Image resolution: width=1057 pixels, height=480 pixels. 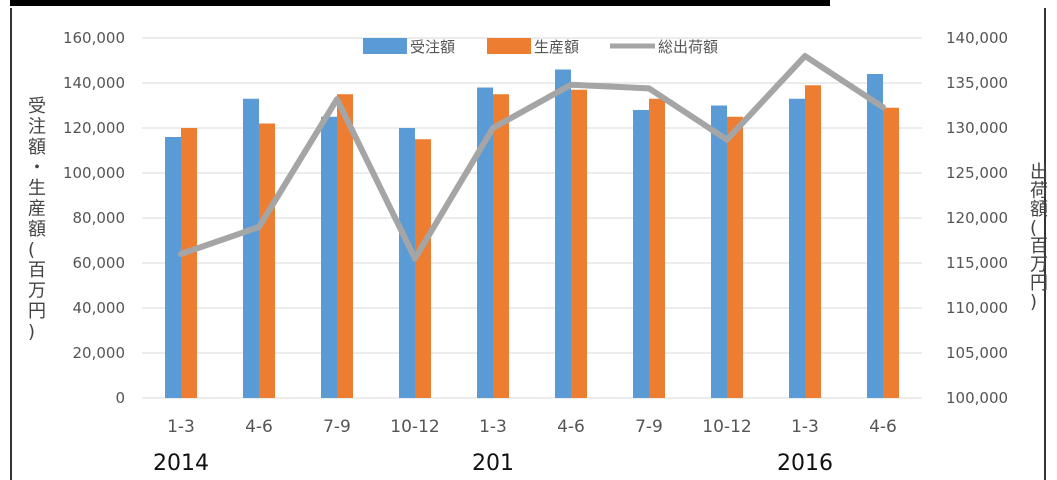 I want to click on legend: 受注額 生産額 総出荷額, so click(x=540, y=47).